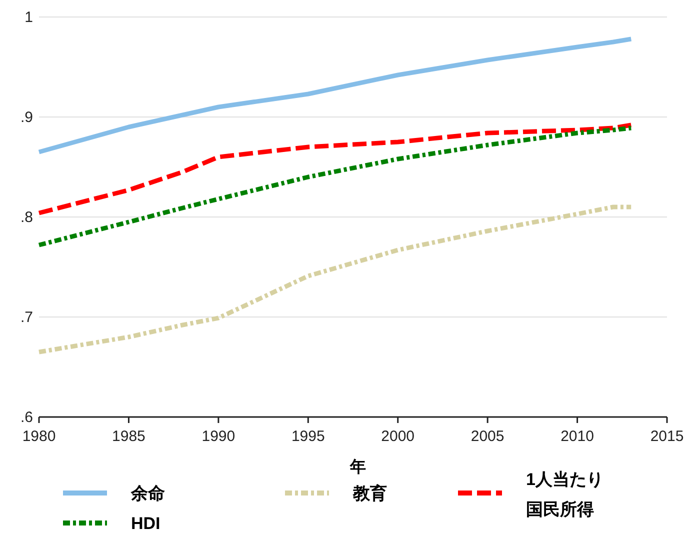 The width and height of the screenshot is (689, 534). Describe the element at coordinates (308, 436) in the screenshot. I see `x-tick-label: 1995` at that location.